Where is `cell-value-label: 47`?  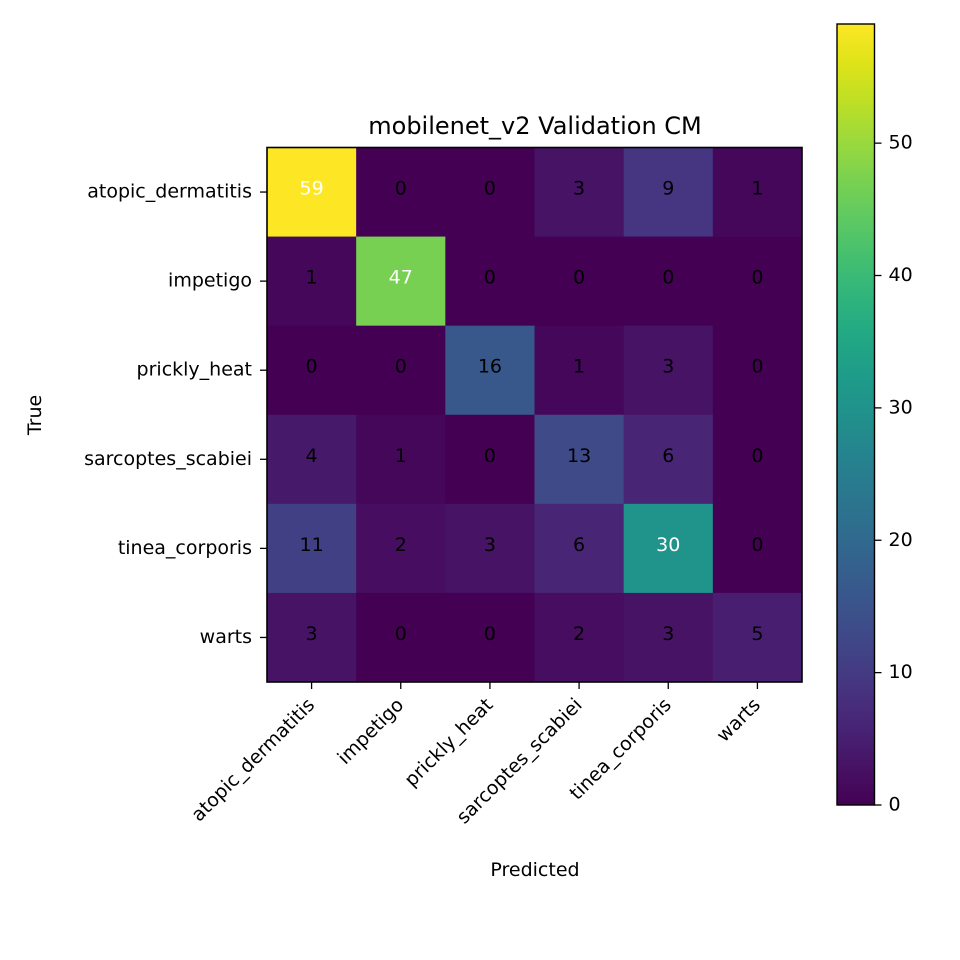 cell-value-label: 47 is located at coordinates (401, 278).